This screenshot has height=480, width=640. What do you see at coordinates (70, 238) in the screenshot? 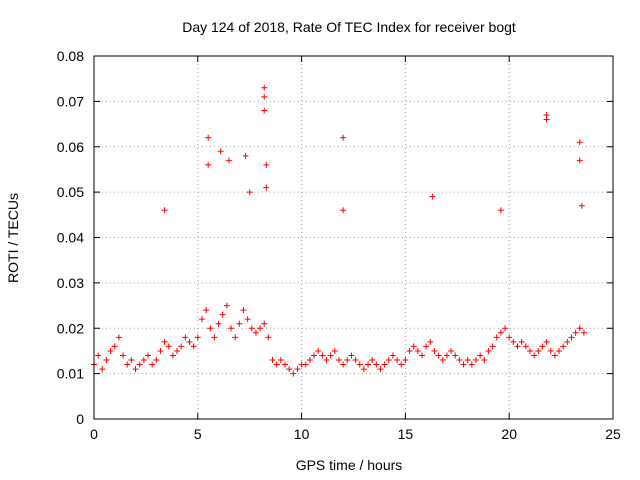
I see `y-tick-label: 0.04` at bounding box center [70, 238].